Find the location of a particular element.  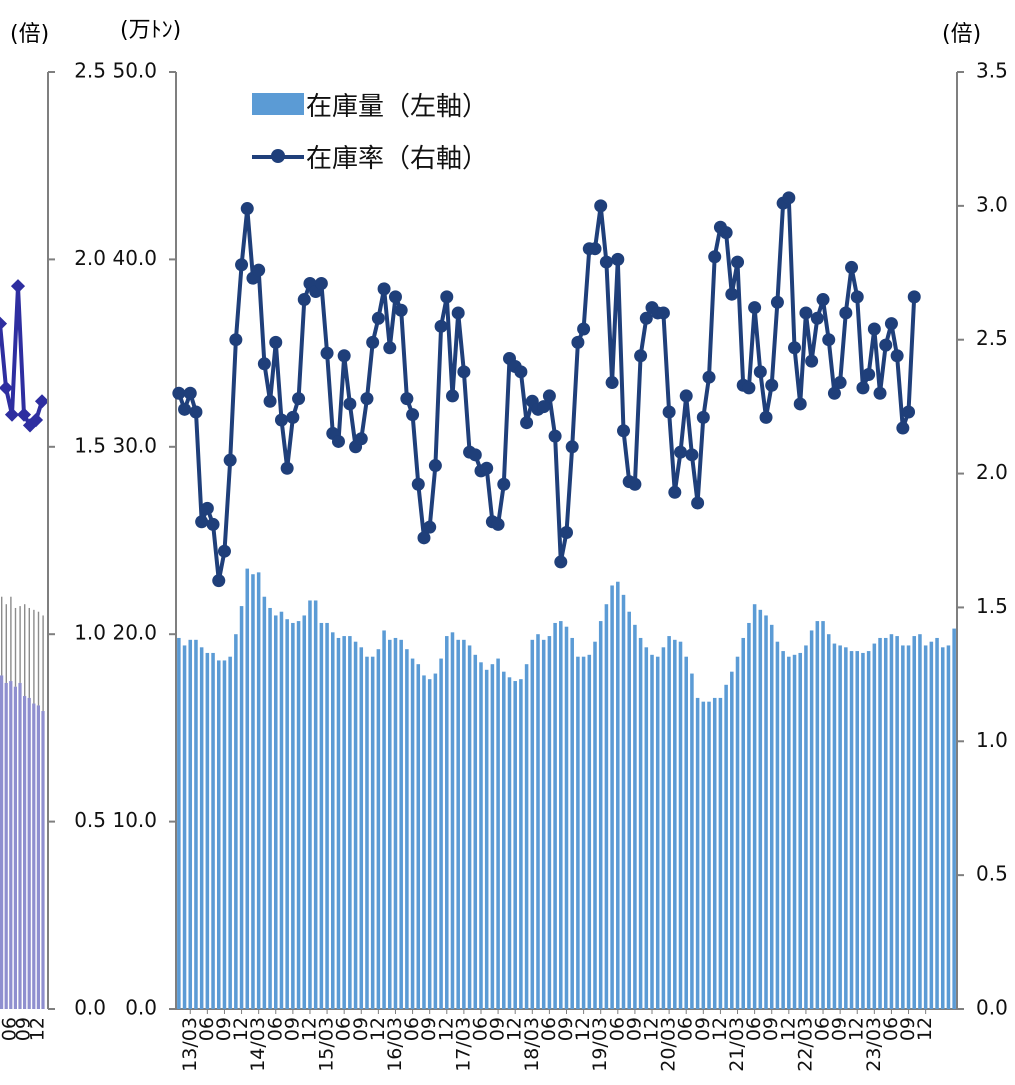

right-axis-tick-label: 1.0 is located at coordinates (992, 740).